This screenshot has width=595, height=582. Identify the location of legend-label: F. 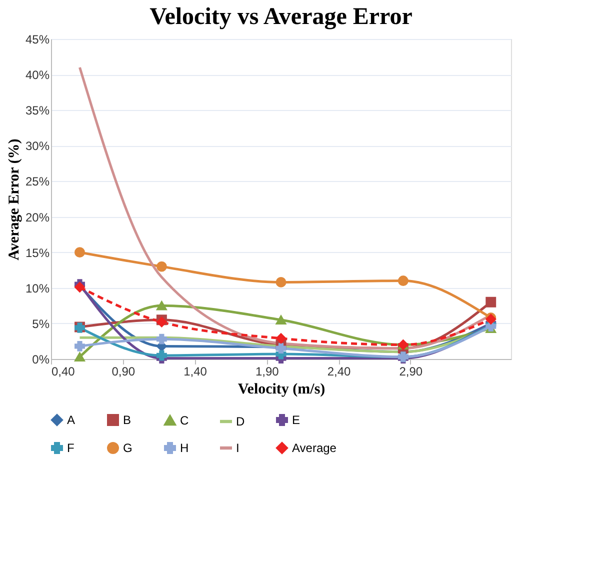
(70, 448).